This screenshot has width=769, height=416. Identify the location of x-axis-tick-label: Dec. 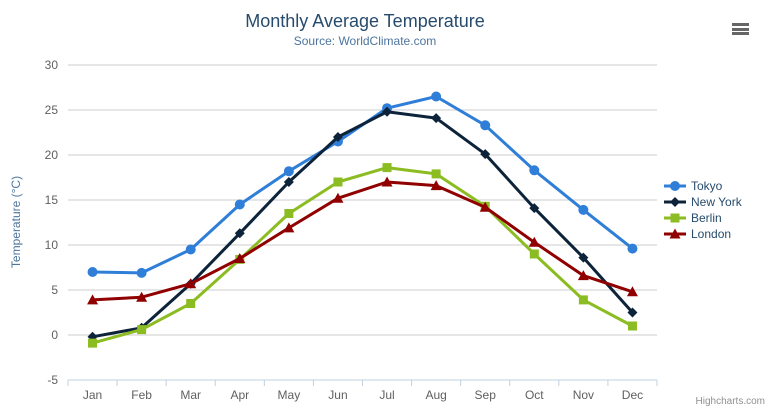
(632, 395).